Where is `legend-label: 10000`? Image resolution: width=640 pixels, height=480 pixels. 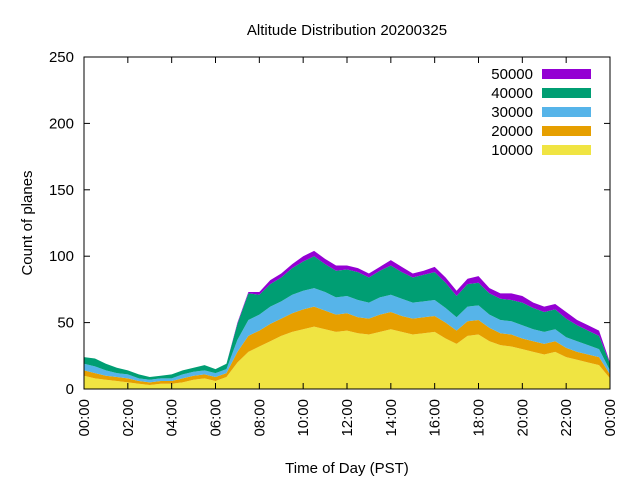 legend-label: 10000 is located at coordinates (512, 150).